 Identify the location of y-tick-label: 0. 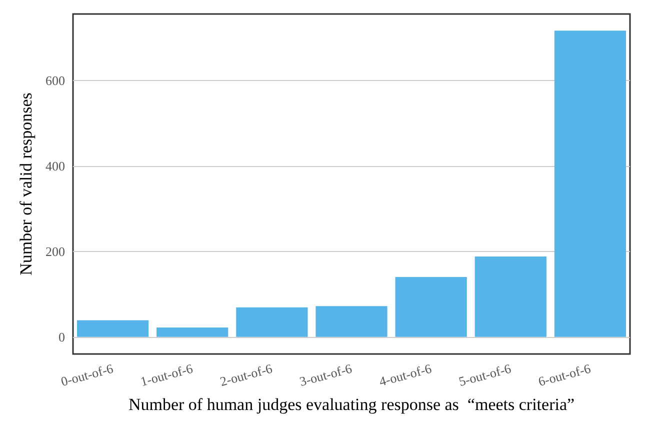
(61, 336).